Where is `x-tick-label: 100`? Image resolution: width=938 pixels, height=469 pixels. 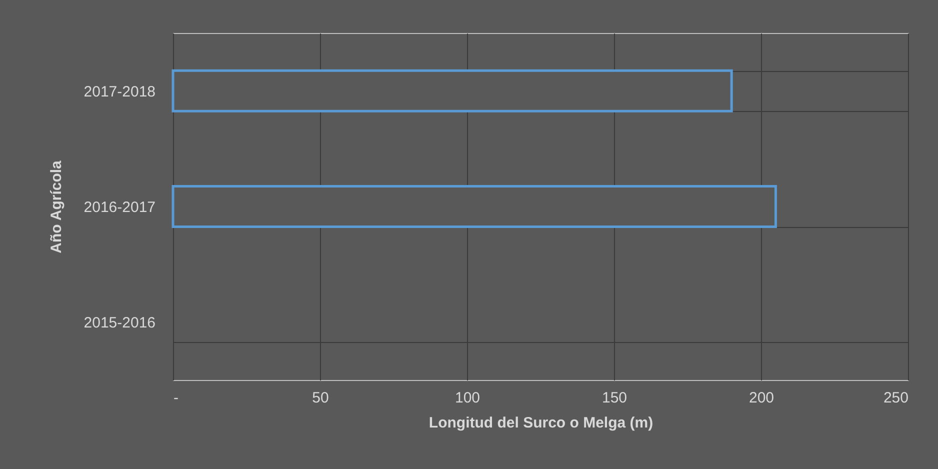 x-tick-label: 100 is located at coordinates (467, 398).